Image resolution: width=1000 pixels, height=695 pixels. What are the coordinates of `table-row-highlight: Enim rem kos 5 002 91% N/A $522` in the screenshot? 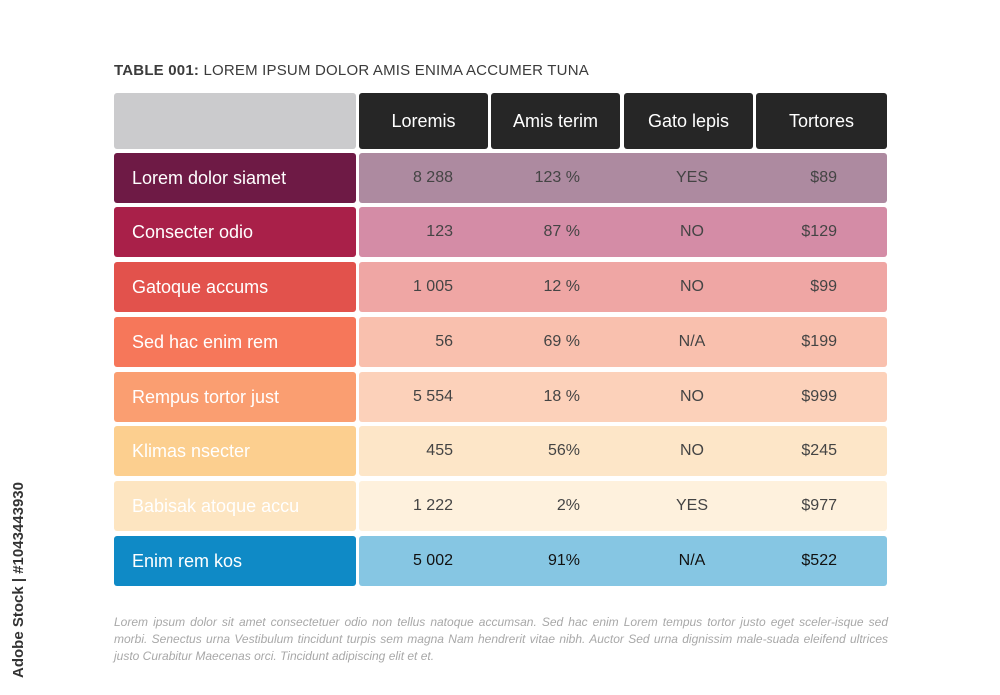 It's located at (500, 561).